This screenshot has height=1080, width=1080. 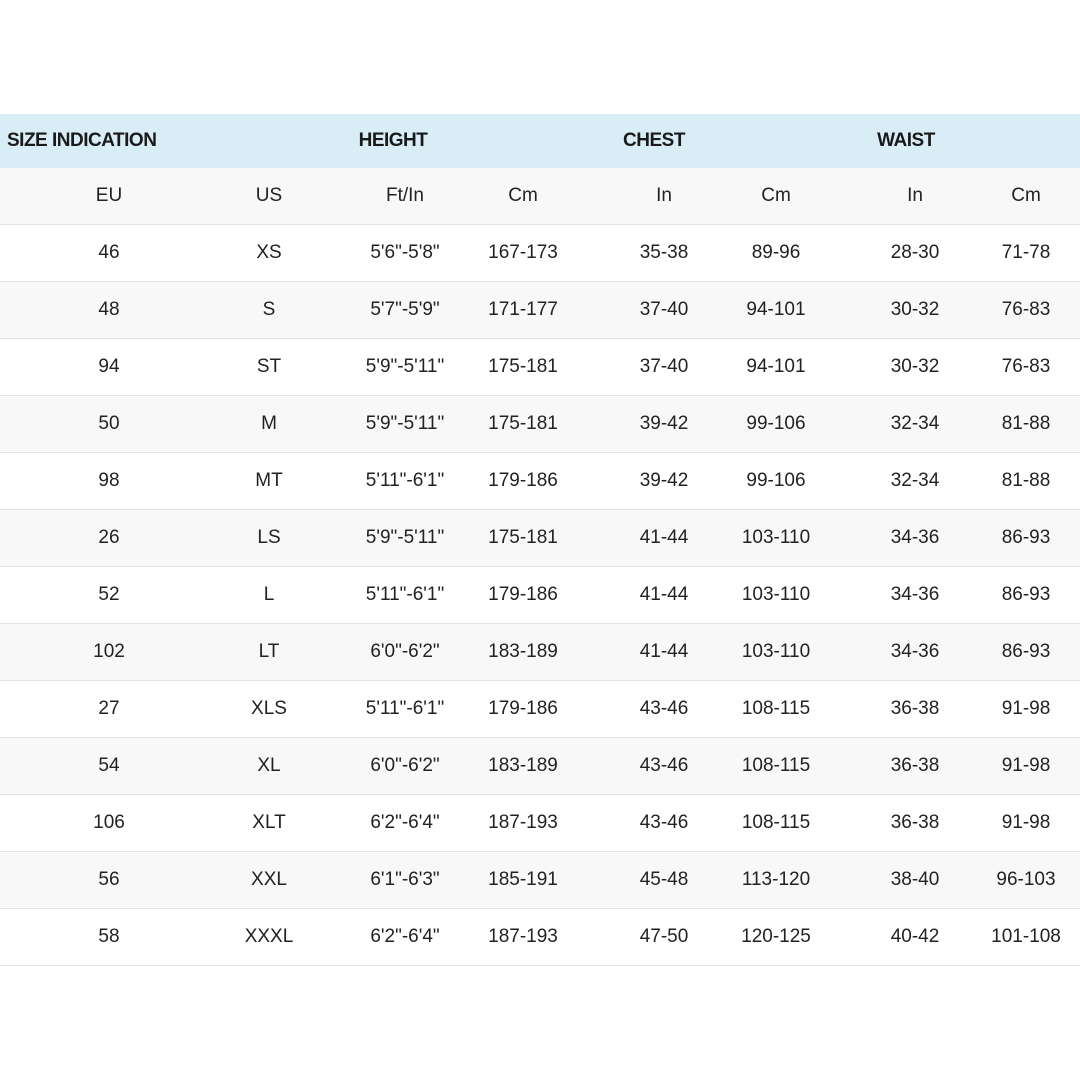 What do you see at coordinates (664, 252) in the screenshot?
I see `cell-chest-in: 35-38` at bounding box center [664, 252].